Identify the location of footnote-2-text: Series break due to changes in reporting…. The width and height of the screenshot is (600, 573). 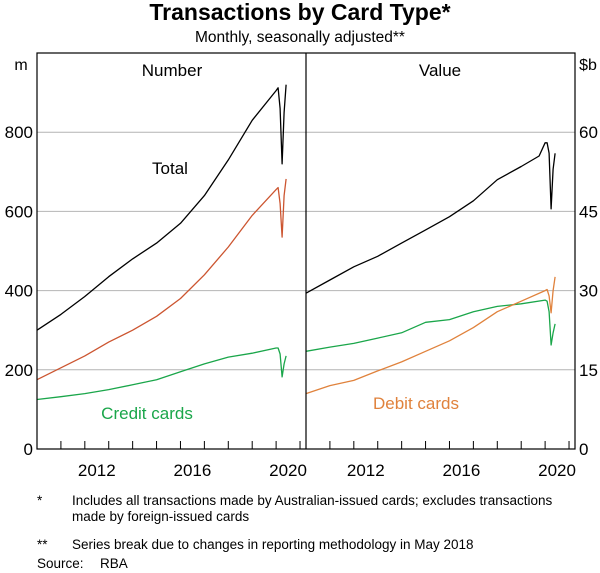
(273, 544).